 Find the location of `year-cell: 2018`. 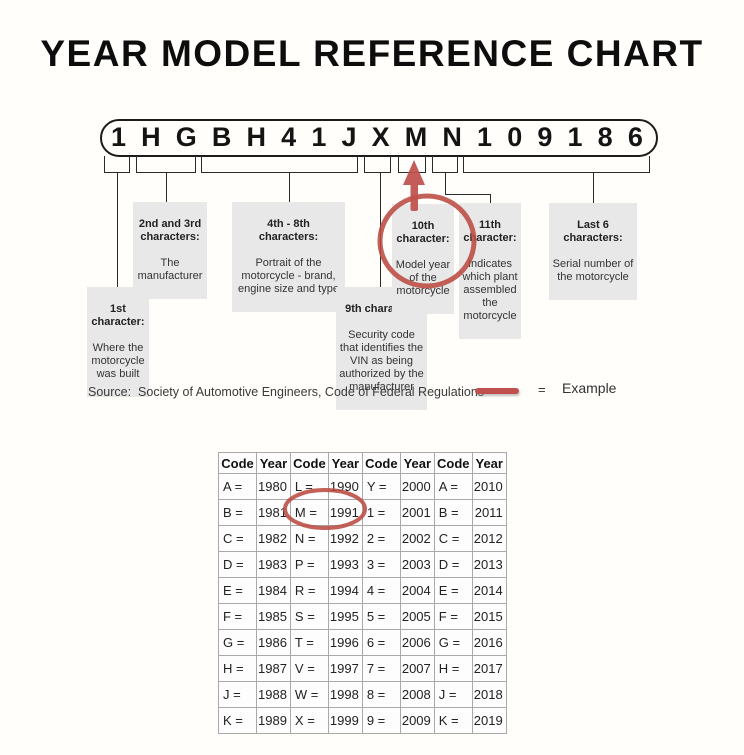

year-cell: 2018 is located at coordinates (489, 694).